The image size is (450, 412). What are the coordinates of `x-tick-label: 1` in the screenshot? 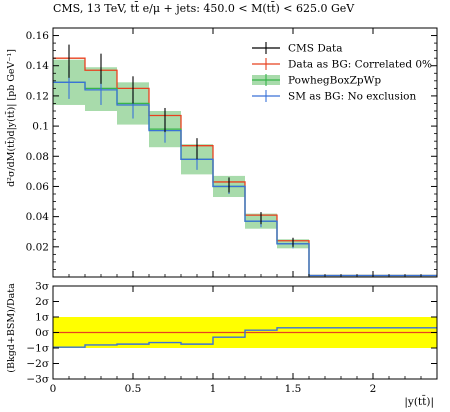 It's located at (213, 389).